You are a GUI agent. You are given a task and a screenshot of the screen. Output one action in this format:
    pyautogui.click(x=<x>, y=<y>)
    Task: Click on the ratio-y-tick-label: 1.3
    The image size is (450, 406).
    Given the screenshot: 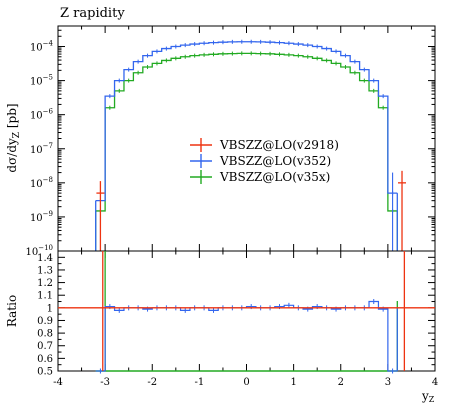 What is the action you would take?
    pyautogui.click(x=45, y=270)
    